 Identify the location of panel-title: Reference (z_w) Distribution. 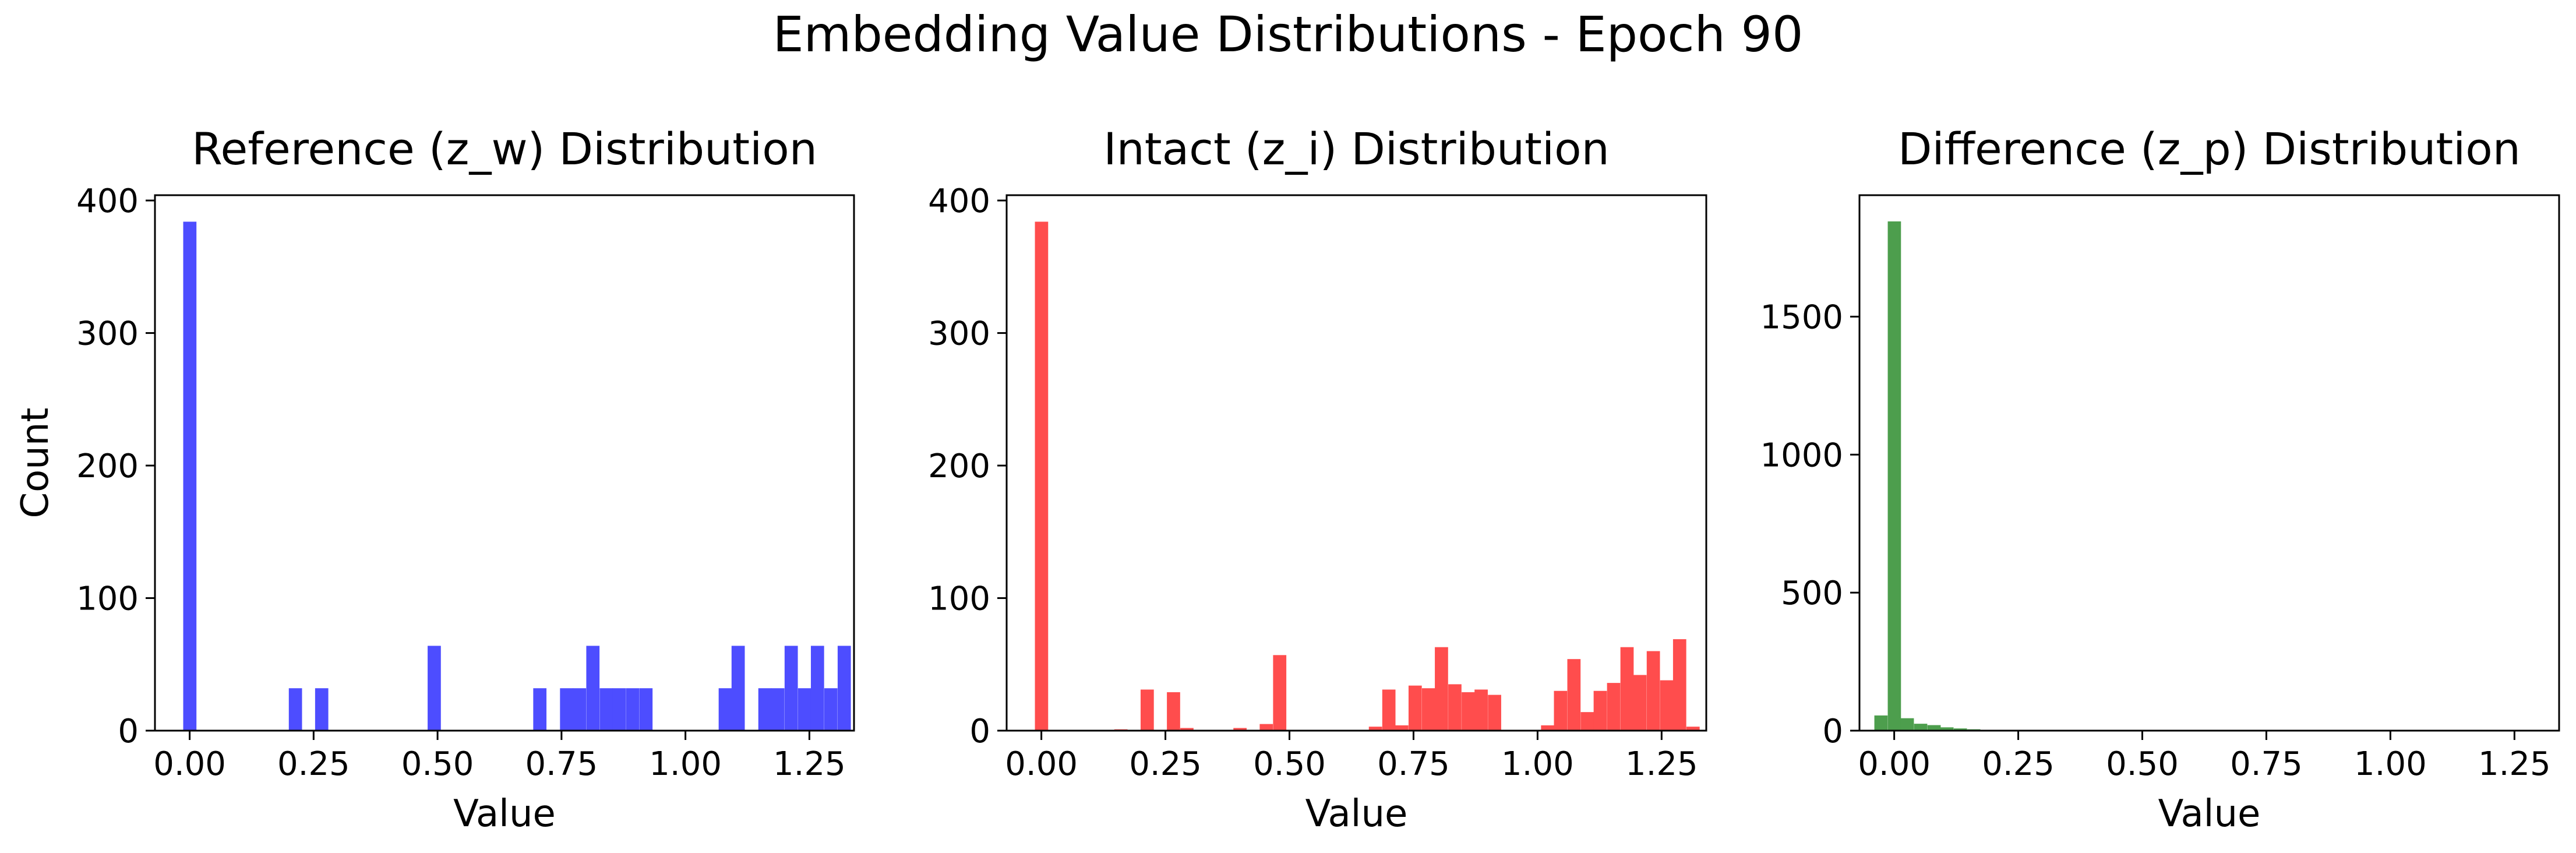
(504, 149).